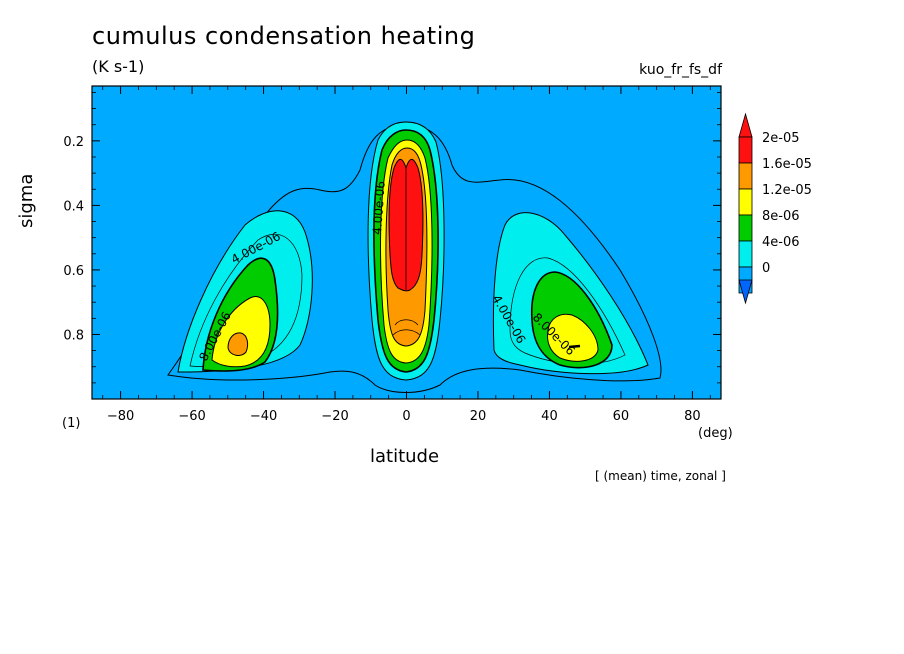 The height and width of the screenshot is (654, 904). What do you see at coordinates (334, 416) in the screenshot?
I see `x-tick-label: −20` at bounding box center [334, 416].